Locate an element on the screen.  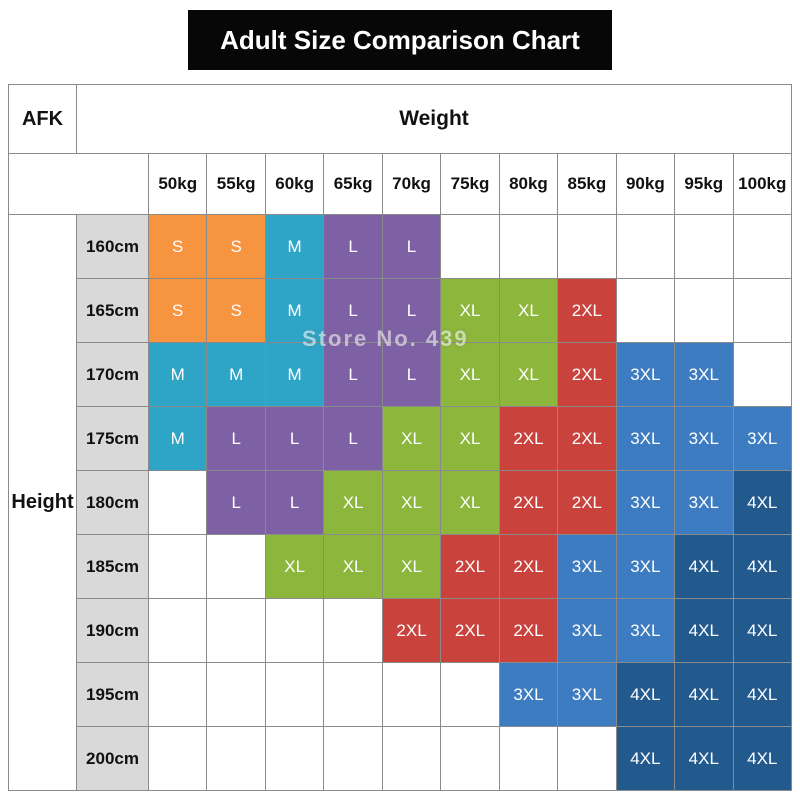
weight-column-header: 100kg is located at coordinates (762, 184).